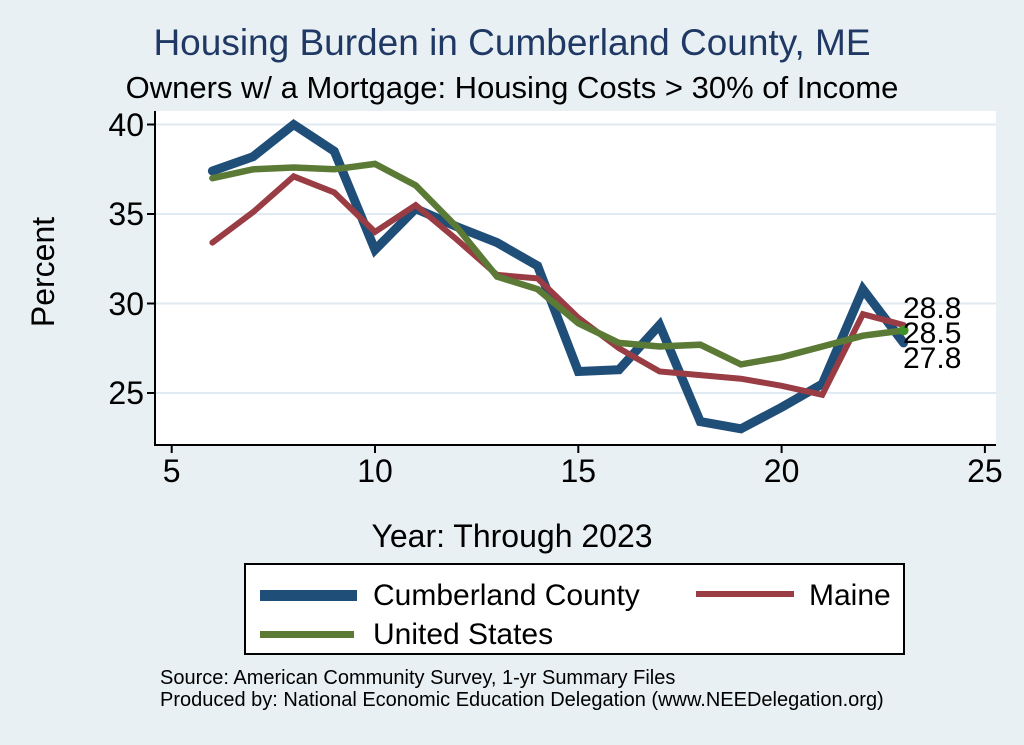 The height and width of the screenshot is (745, 1024). I want to click on legend-swatch-cumberland-county, so click(308, 595).